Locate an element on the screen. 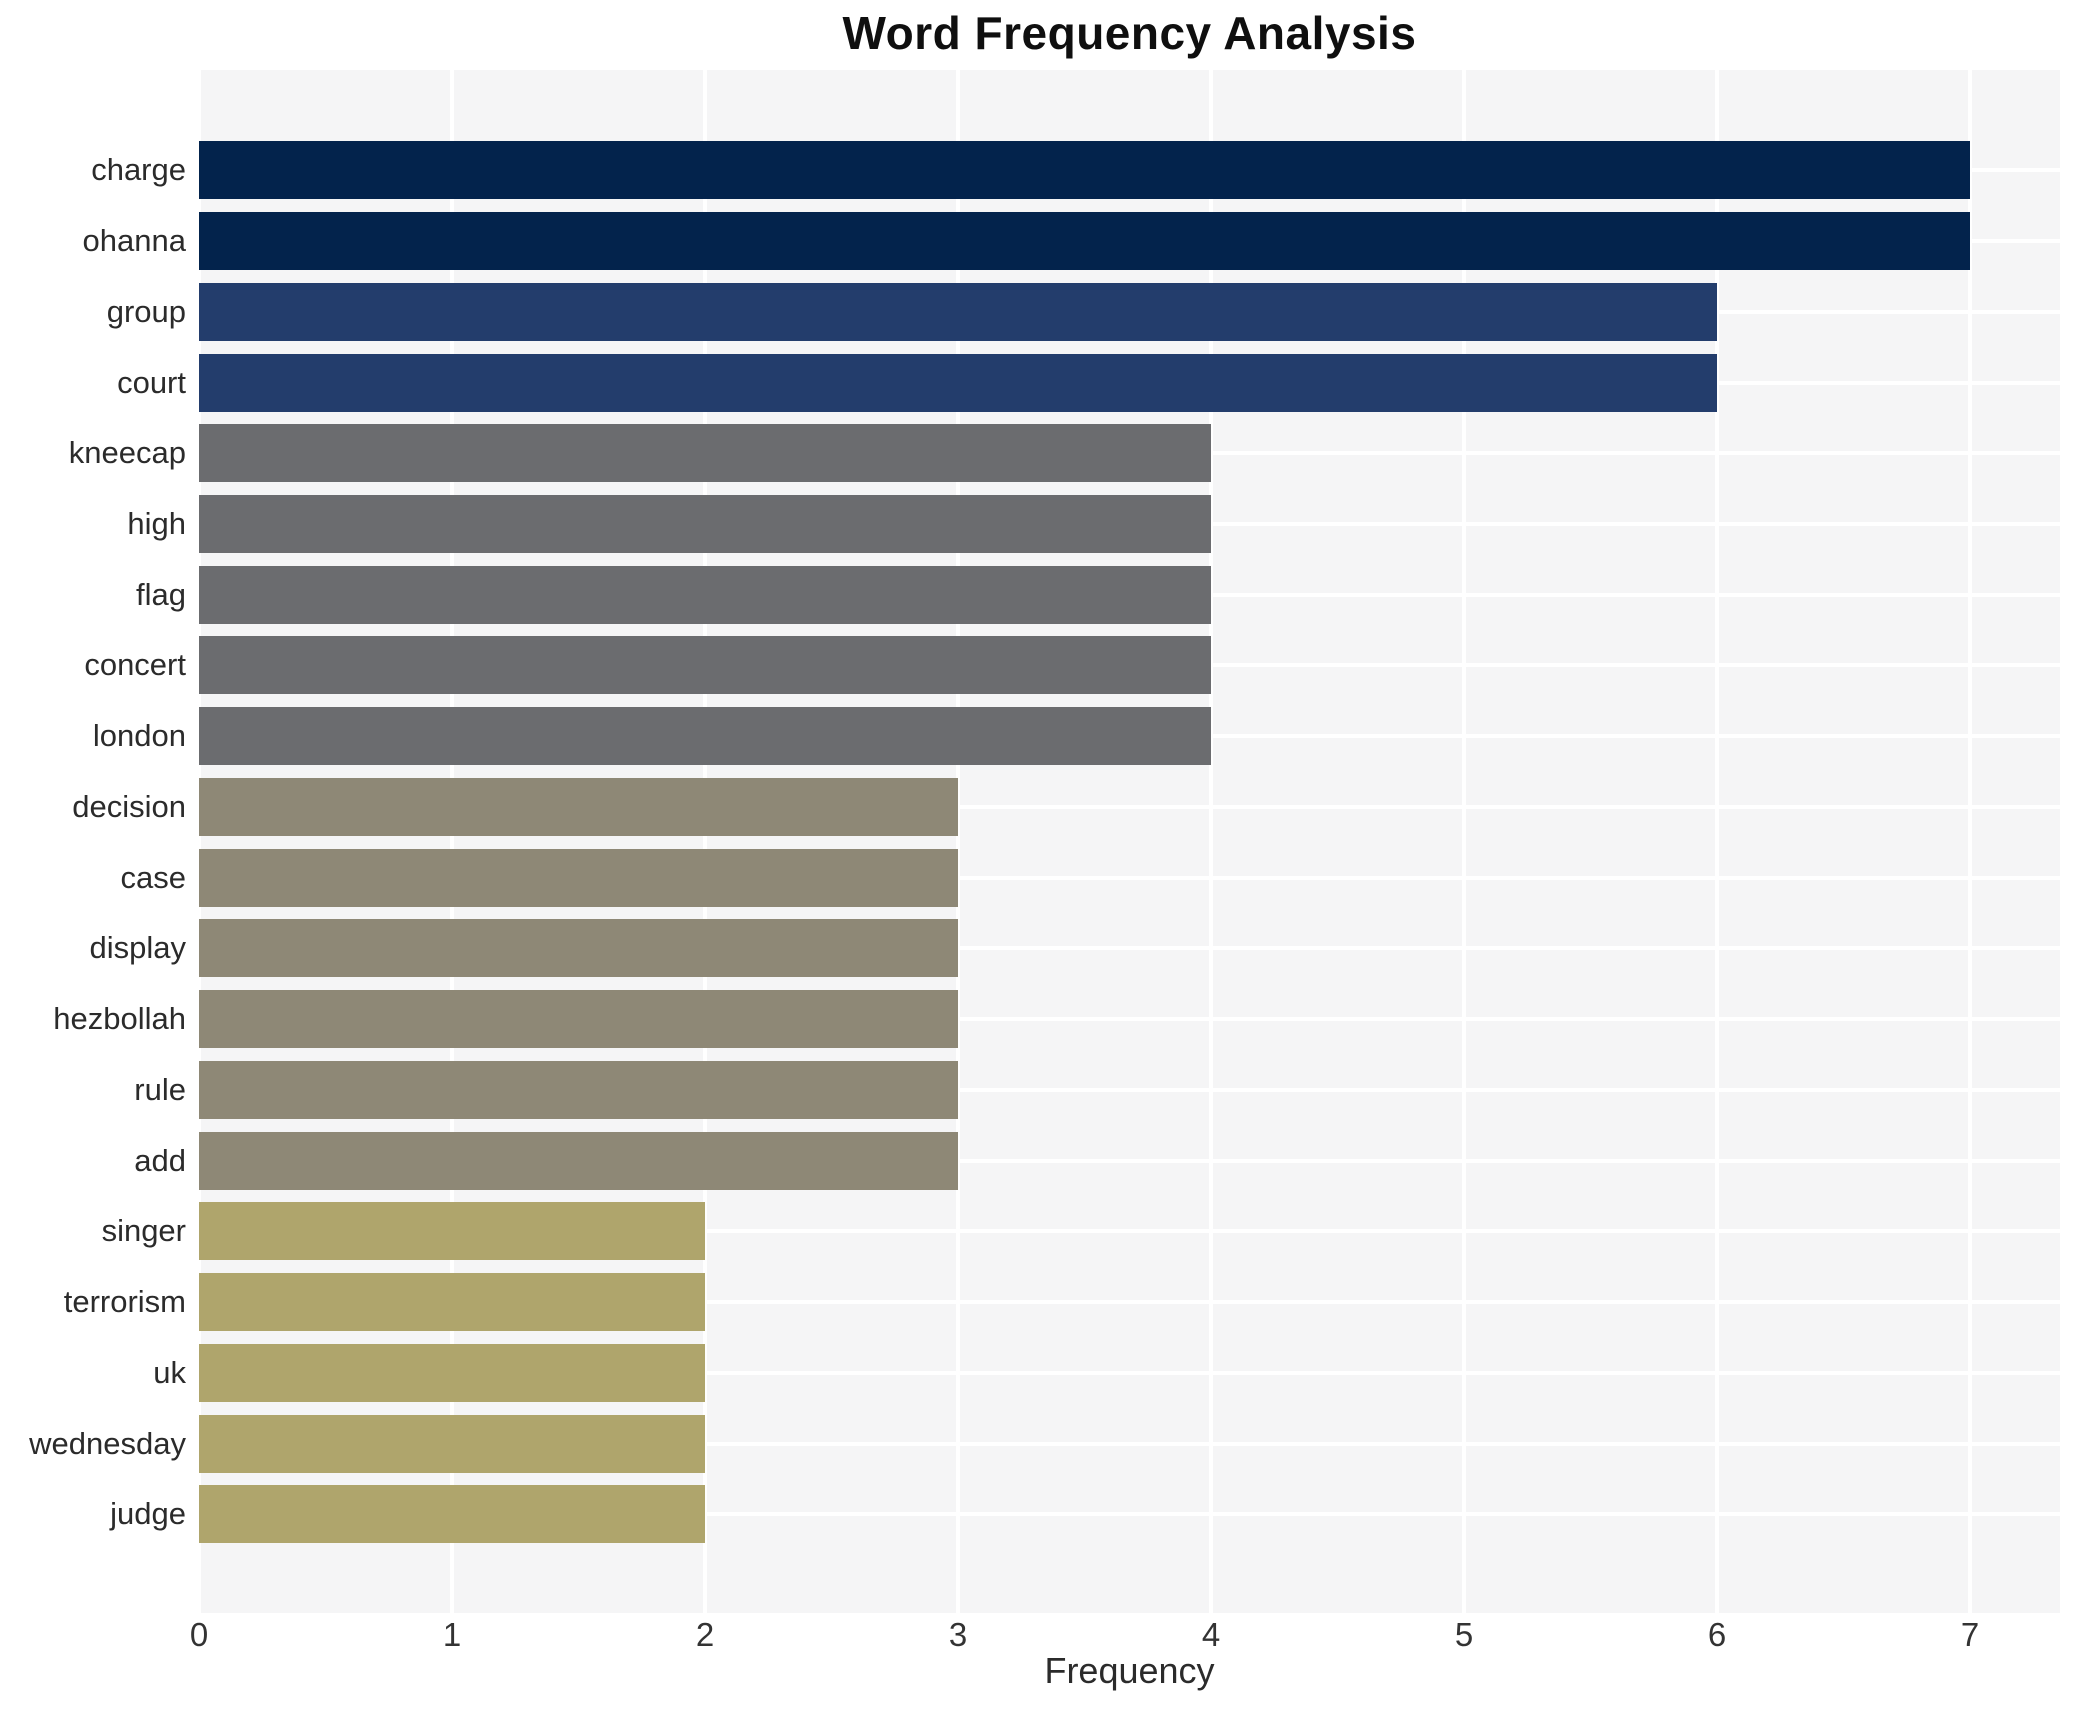  bar-hezbollah is located at coordinates (578, 1019).